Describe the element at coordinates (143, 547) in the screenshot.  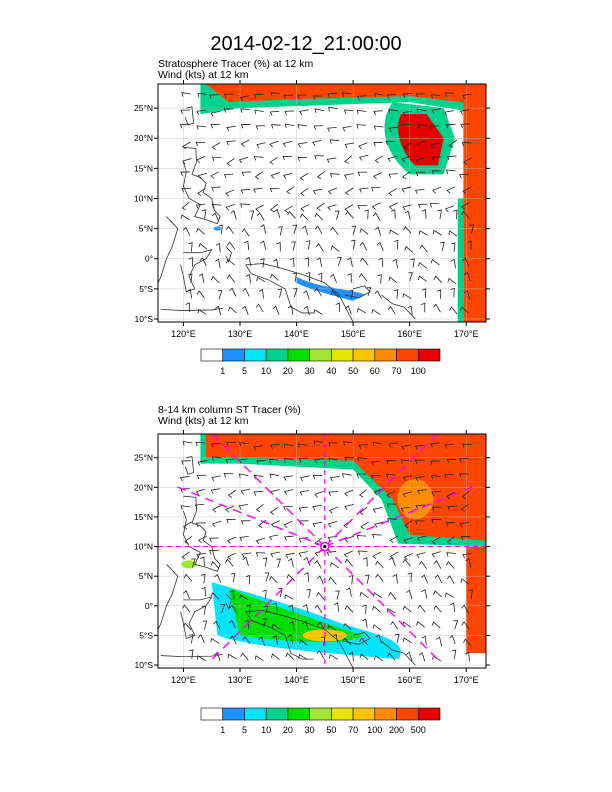
I see `lat-tick-label: 10°N` at that location.